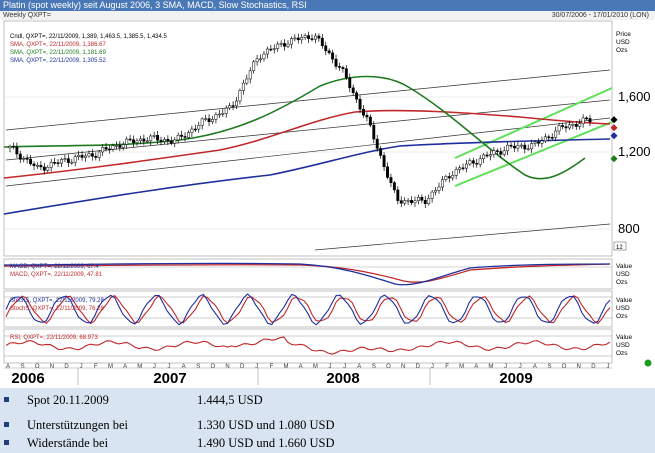 Image resolution: width=655 pixels, height=453 pixels. What do you see at coordinates (37, 367) in the screenshot?
I see `month-tick-label: O` at bounding box center [37, 367].